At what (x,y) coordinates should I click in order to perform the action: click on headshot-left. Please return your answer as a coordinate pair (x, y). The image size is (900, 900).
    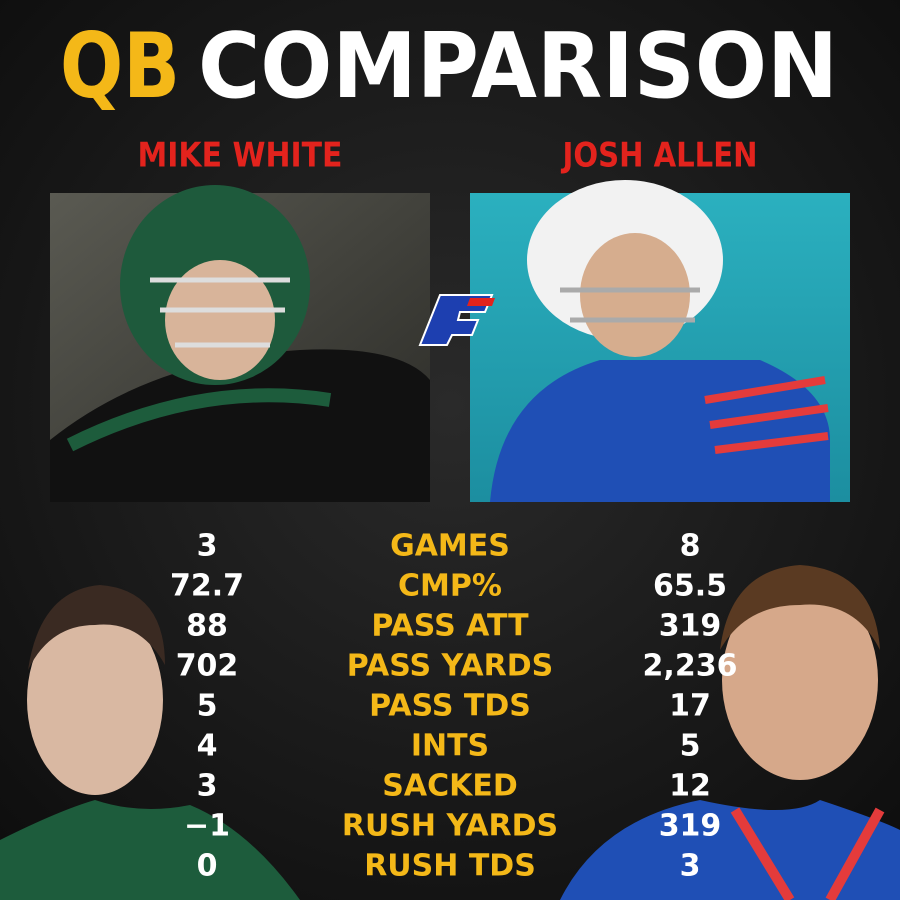
    Looking at the image, I should click on (150, 742).